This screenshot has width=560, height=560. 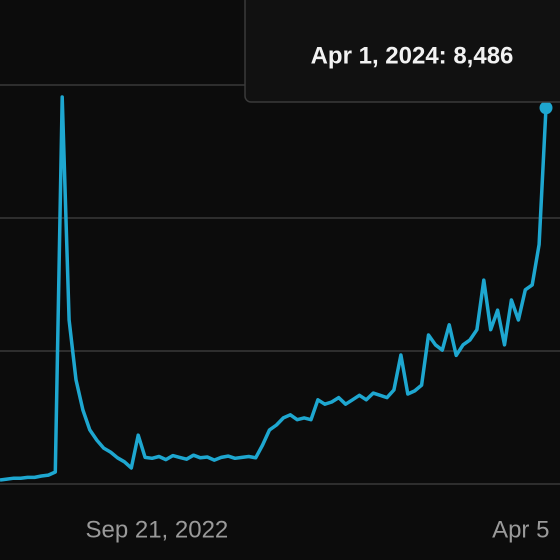 I want to click on x-tick-label: Sep 21, 2022, so click(x=156, y=529).